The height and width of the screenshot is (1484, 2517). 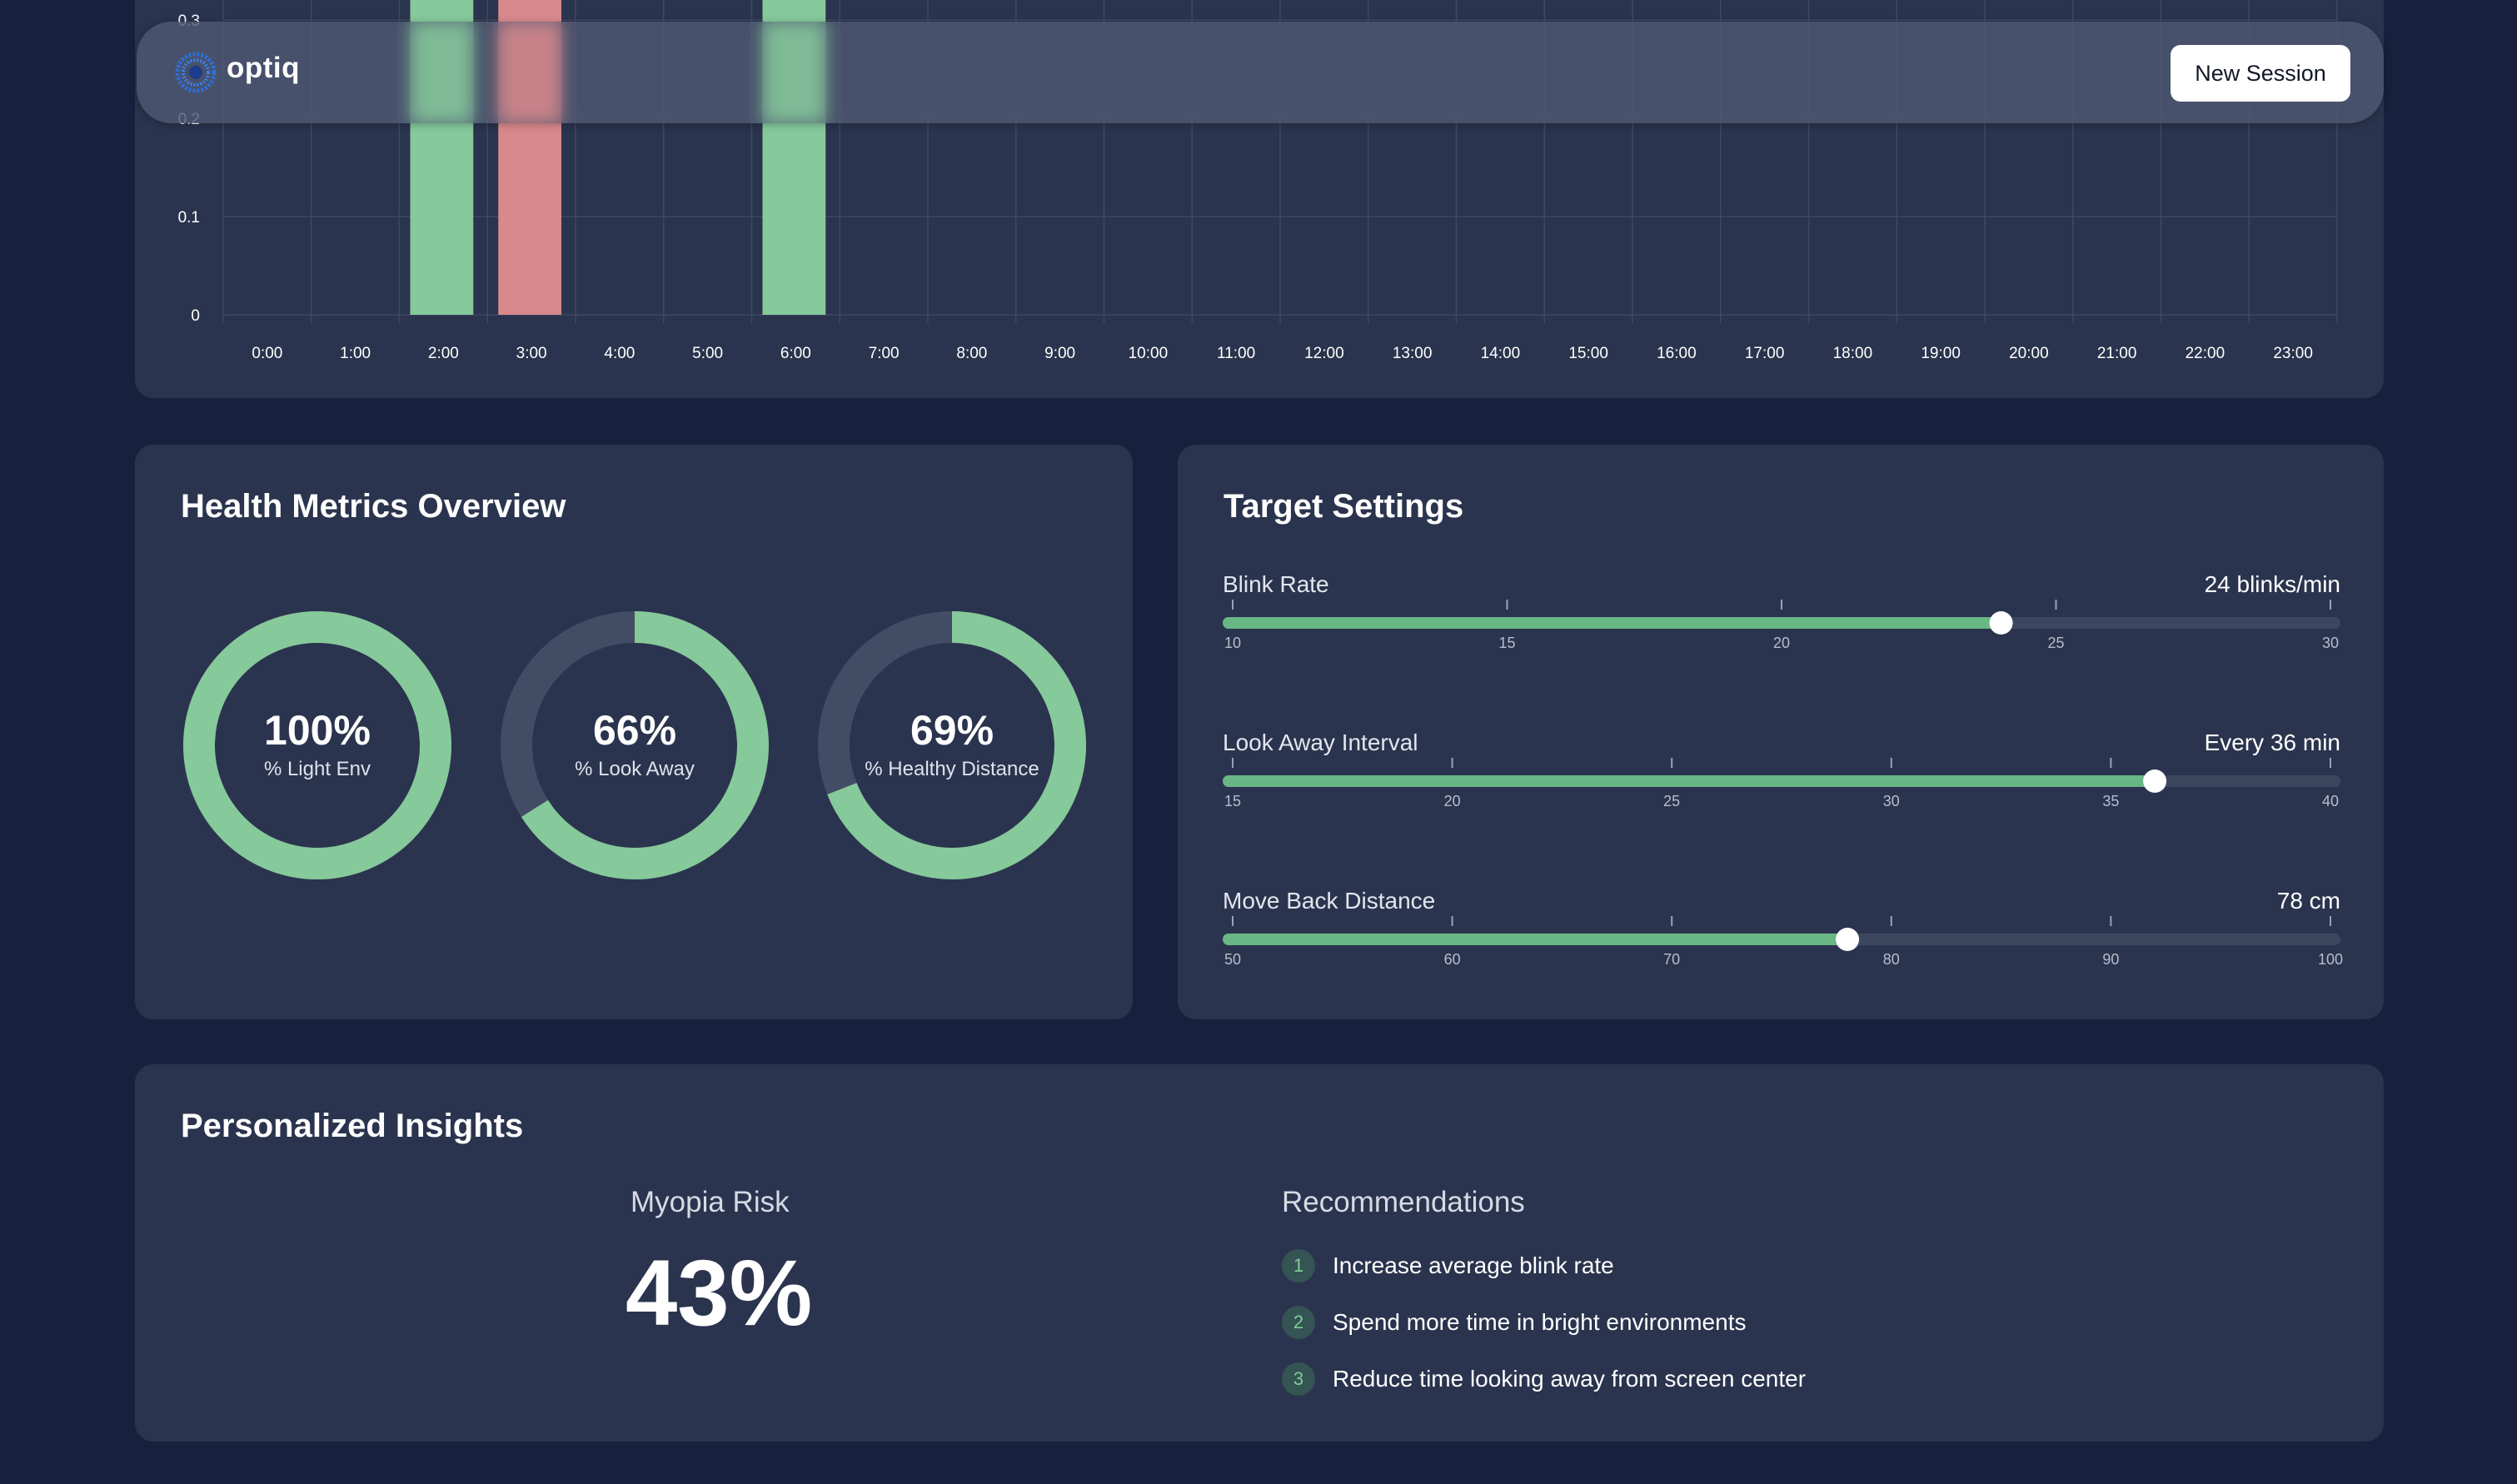 I want to click on blink-rate-slider: 10 15 20 25 30, so click(x=1782, y=635).